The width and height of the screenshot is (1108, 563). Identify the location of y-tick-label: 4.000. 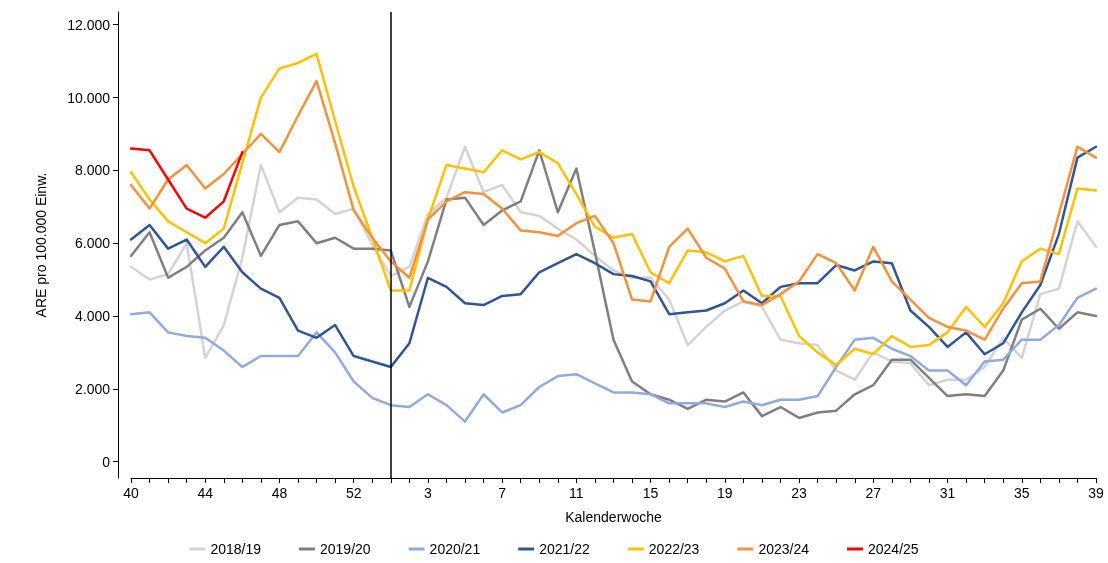
(92, 315).